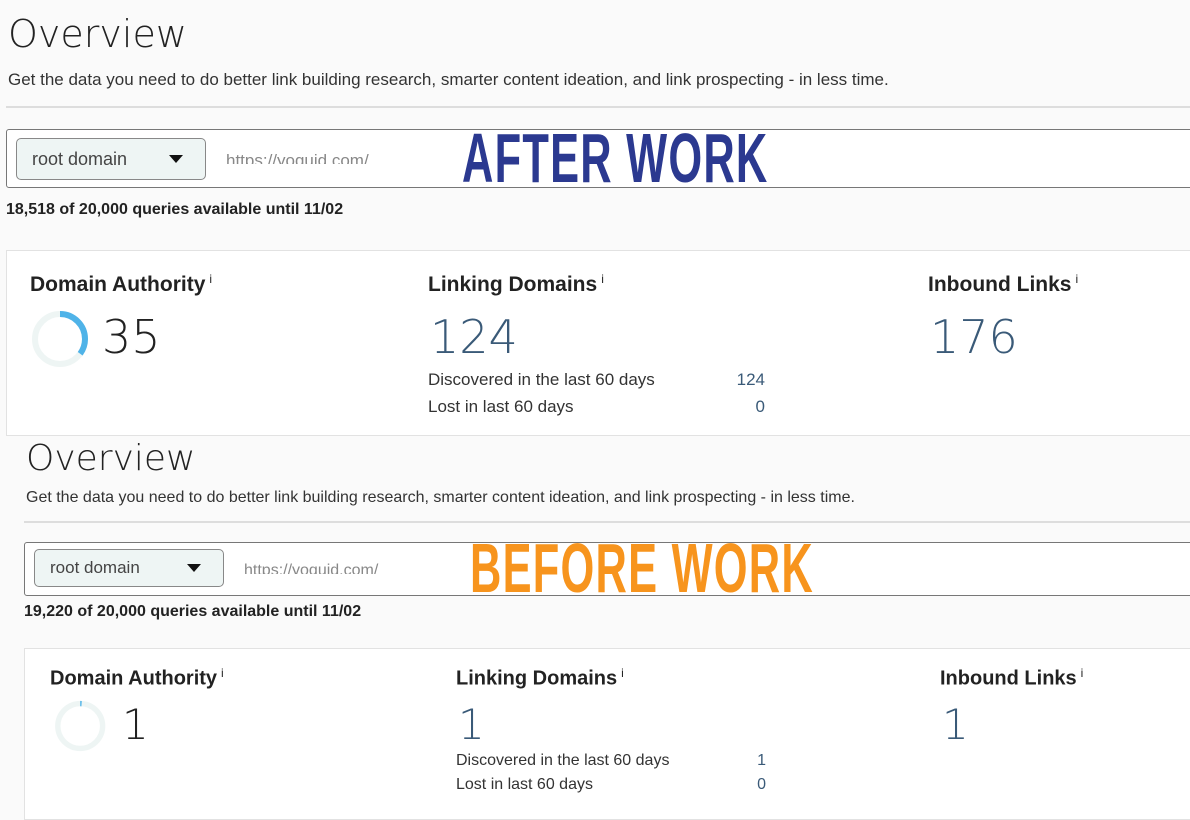 This screenshot has height=820, width=1190. Describe the element at coordinates (615, 158) in the screenshot. I see `after-work-stamp: AFTER WORK` at that location.